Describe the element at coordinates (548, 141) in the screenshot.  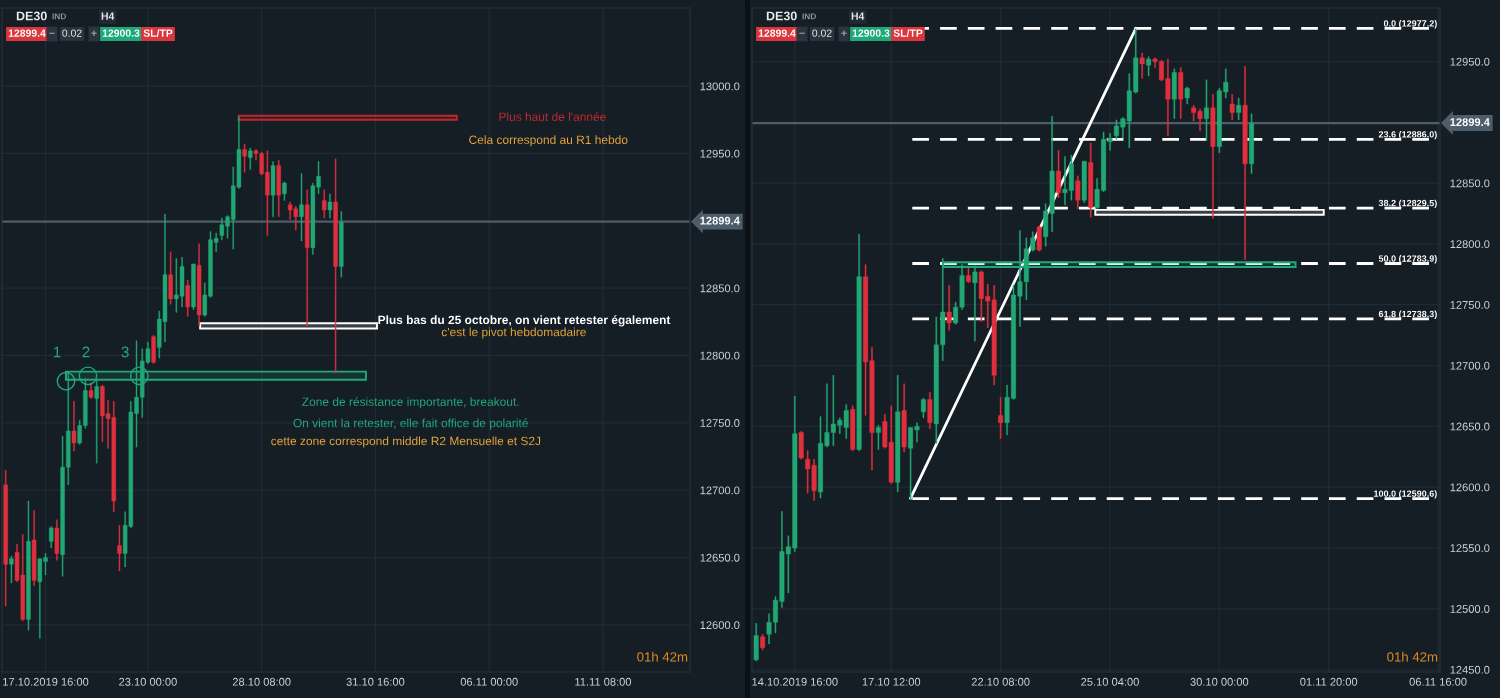
I see `annotation: Cela correspond au R1 hebdo` at that location.